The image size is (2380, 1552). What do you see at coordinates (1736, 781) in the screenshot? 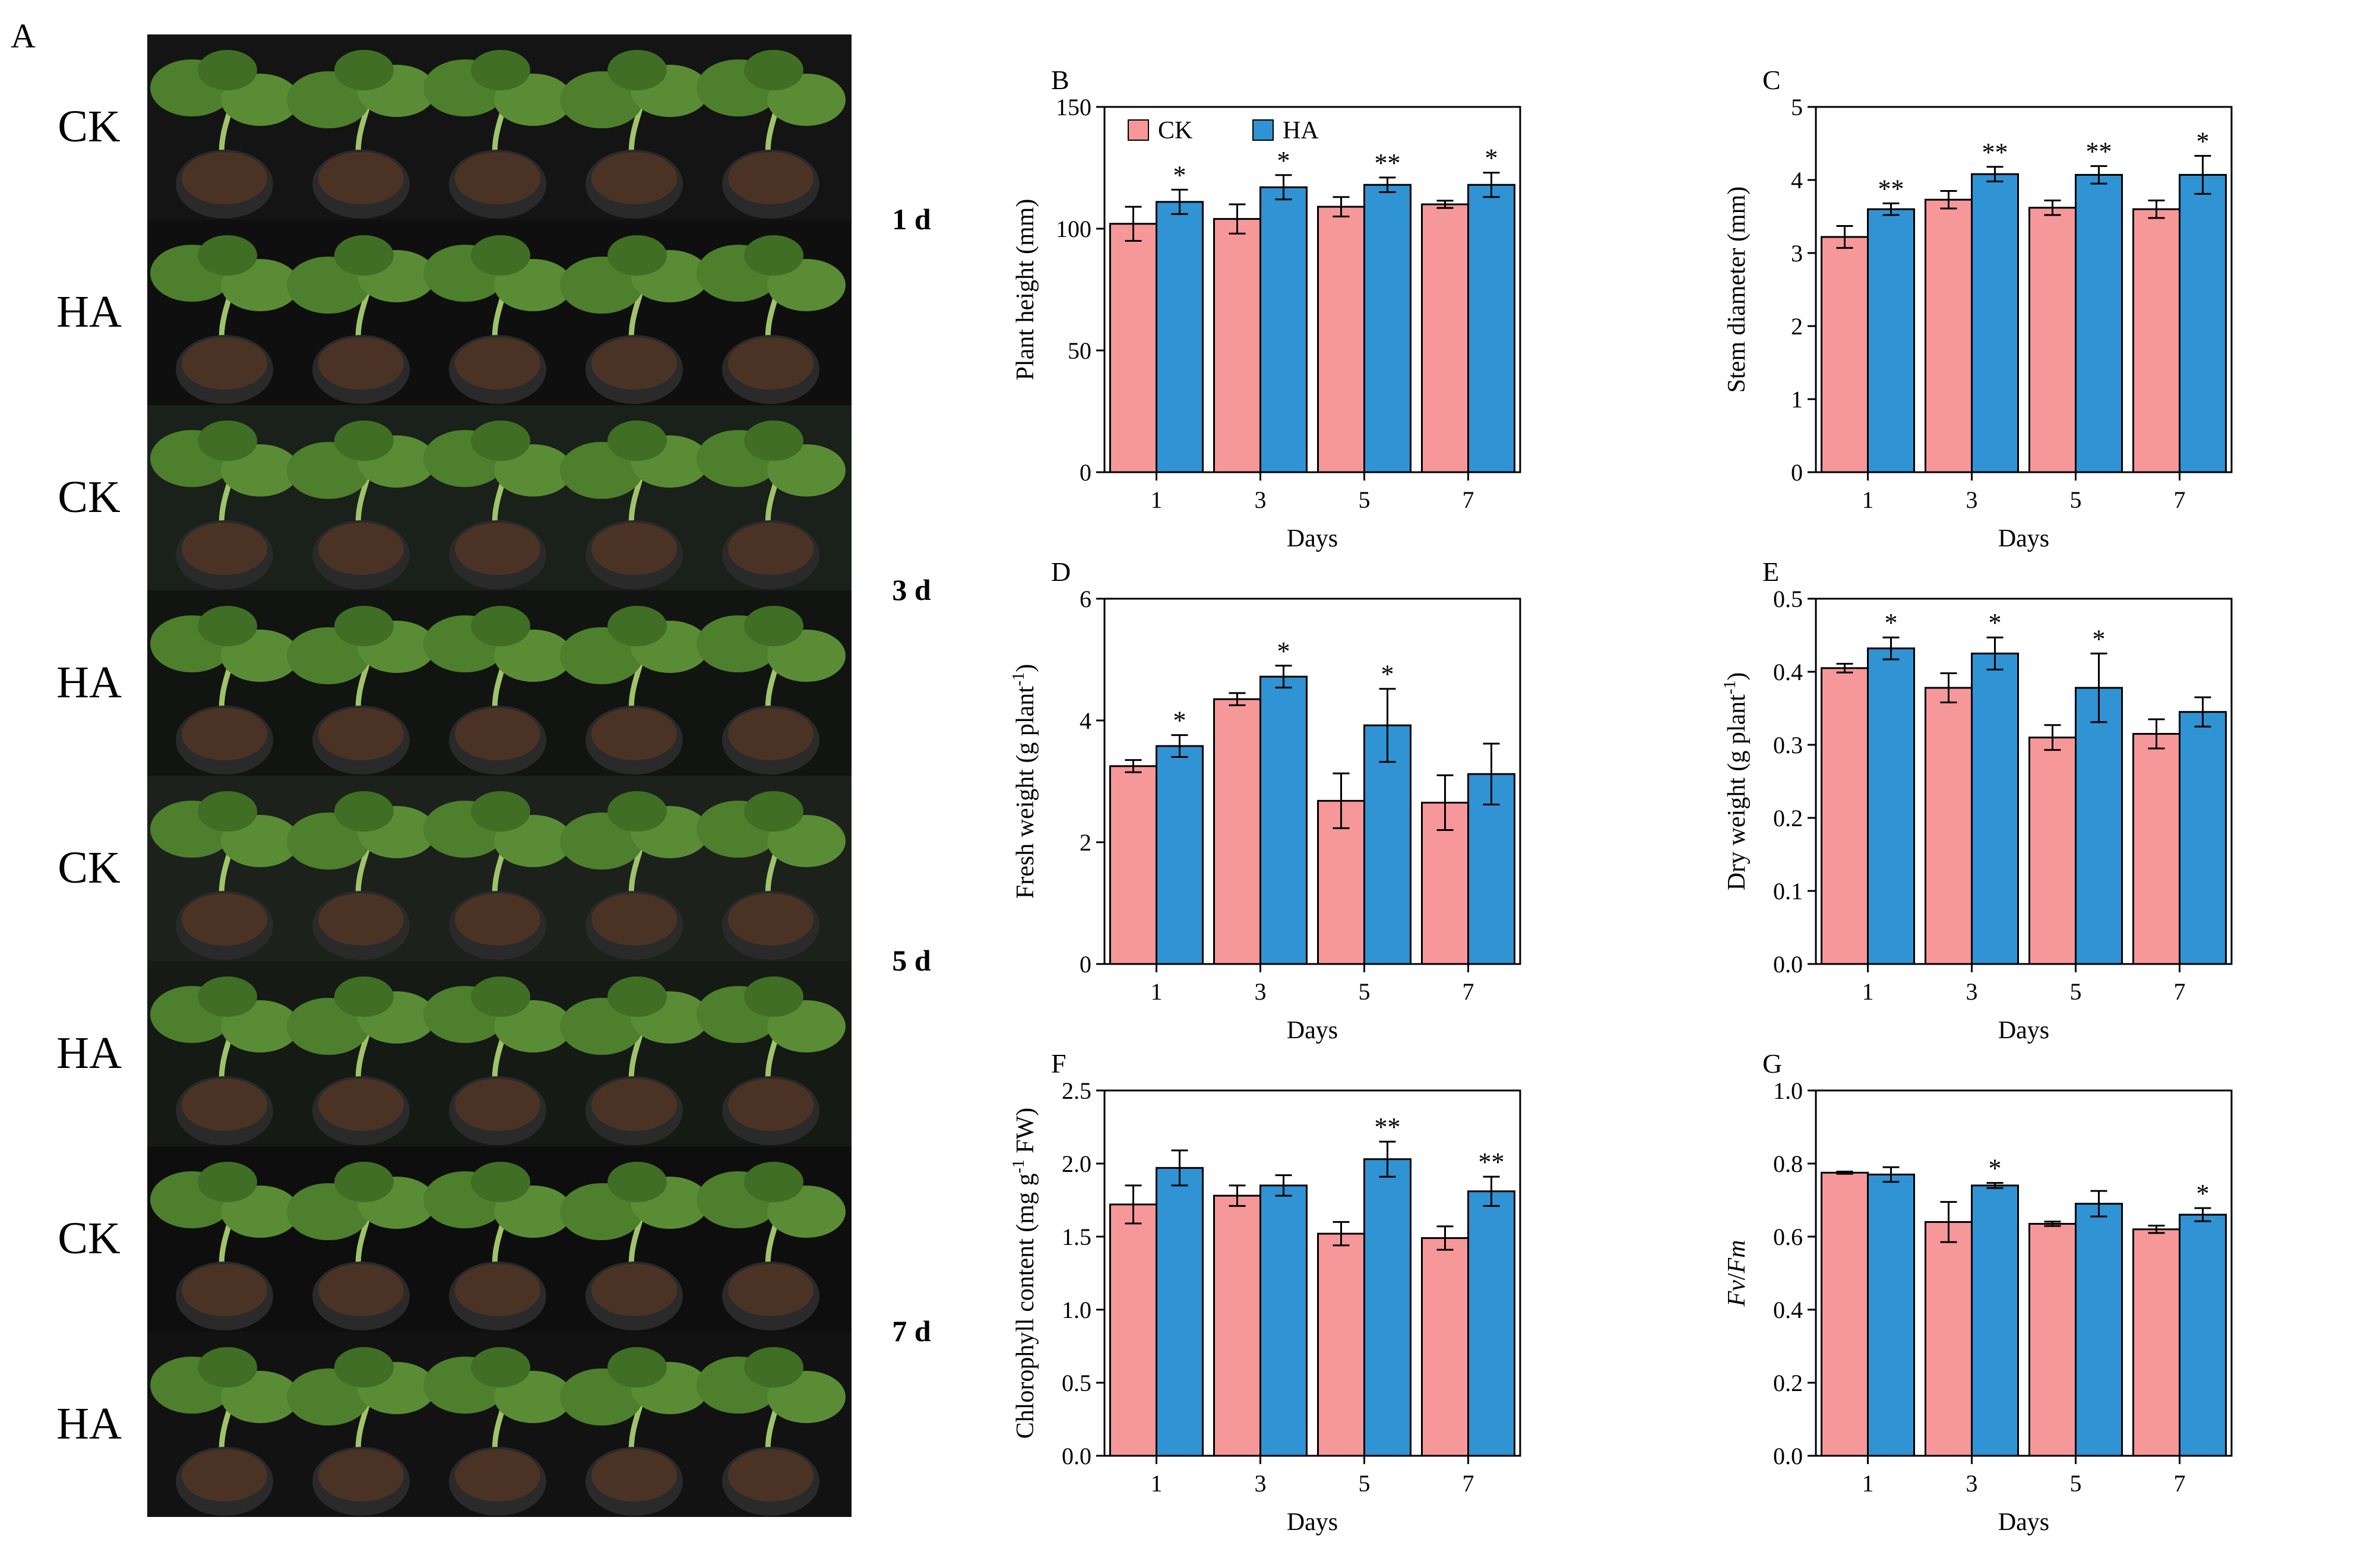
I see `y-axis-label: Dry weight (g plant-1)` at bounding box center [1736, 781].